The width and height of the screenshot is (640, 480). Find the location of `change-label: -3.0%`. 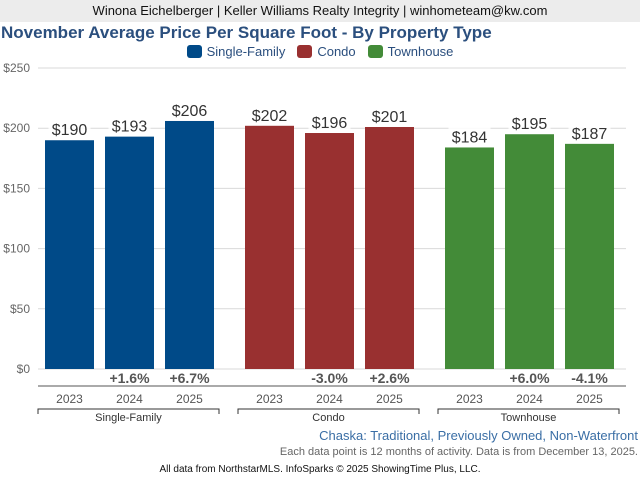

change-label: -3.0% is located at coordinates (329, 378).